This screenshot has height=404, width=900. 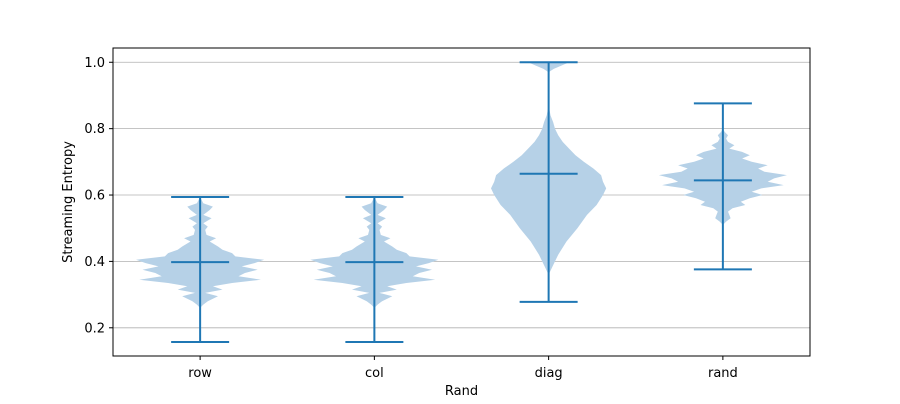 I want to click on y-tick-label: 0.6, so click(x=94, y=196).